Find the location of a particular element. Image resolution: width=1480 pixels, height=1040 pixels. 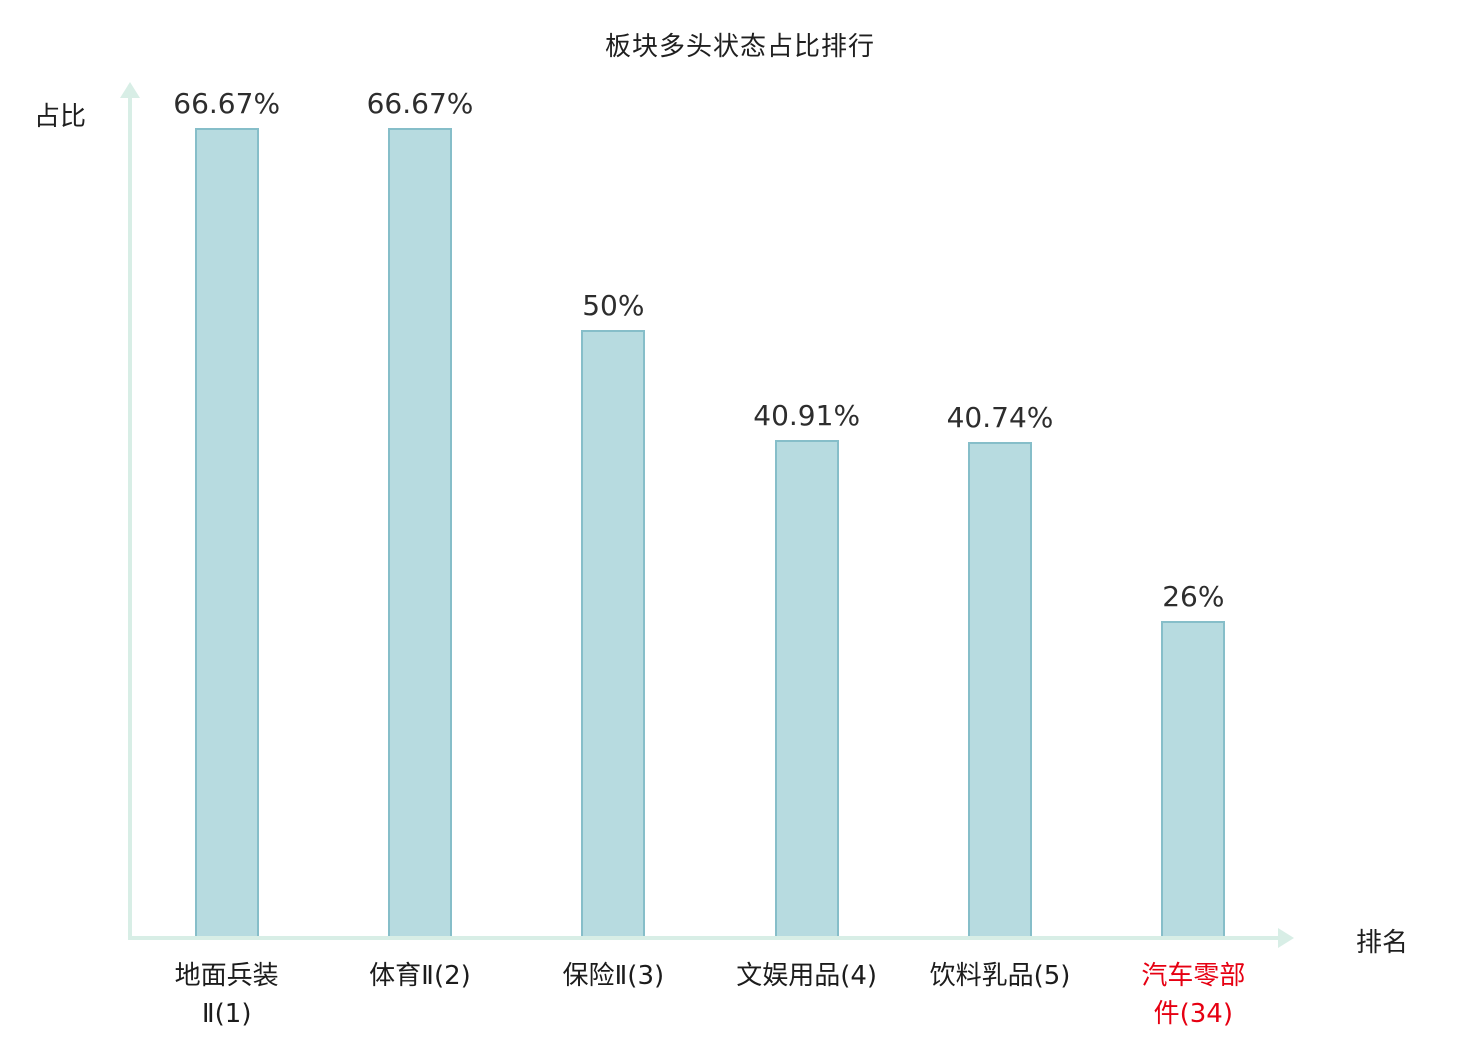

bar-value-label: 50% is located at coordinates (613, 305).